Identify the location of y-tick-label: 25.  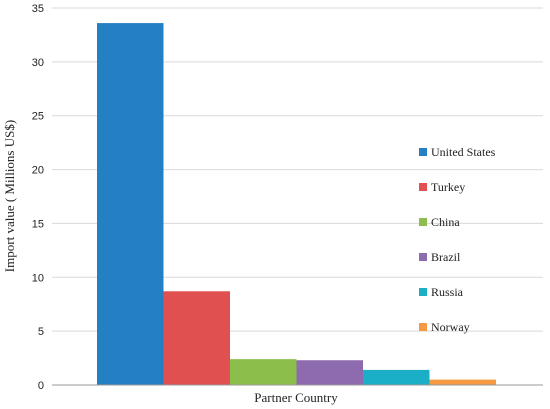
(38, 117).